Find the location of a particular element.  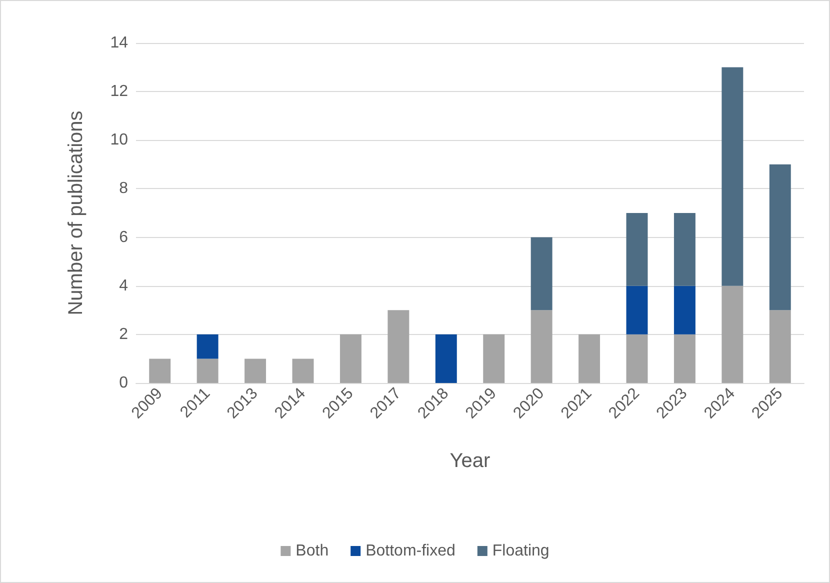

y-axis-title: Number of publications is located at coordinates (76, 213).